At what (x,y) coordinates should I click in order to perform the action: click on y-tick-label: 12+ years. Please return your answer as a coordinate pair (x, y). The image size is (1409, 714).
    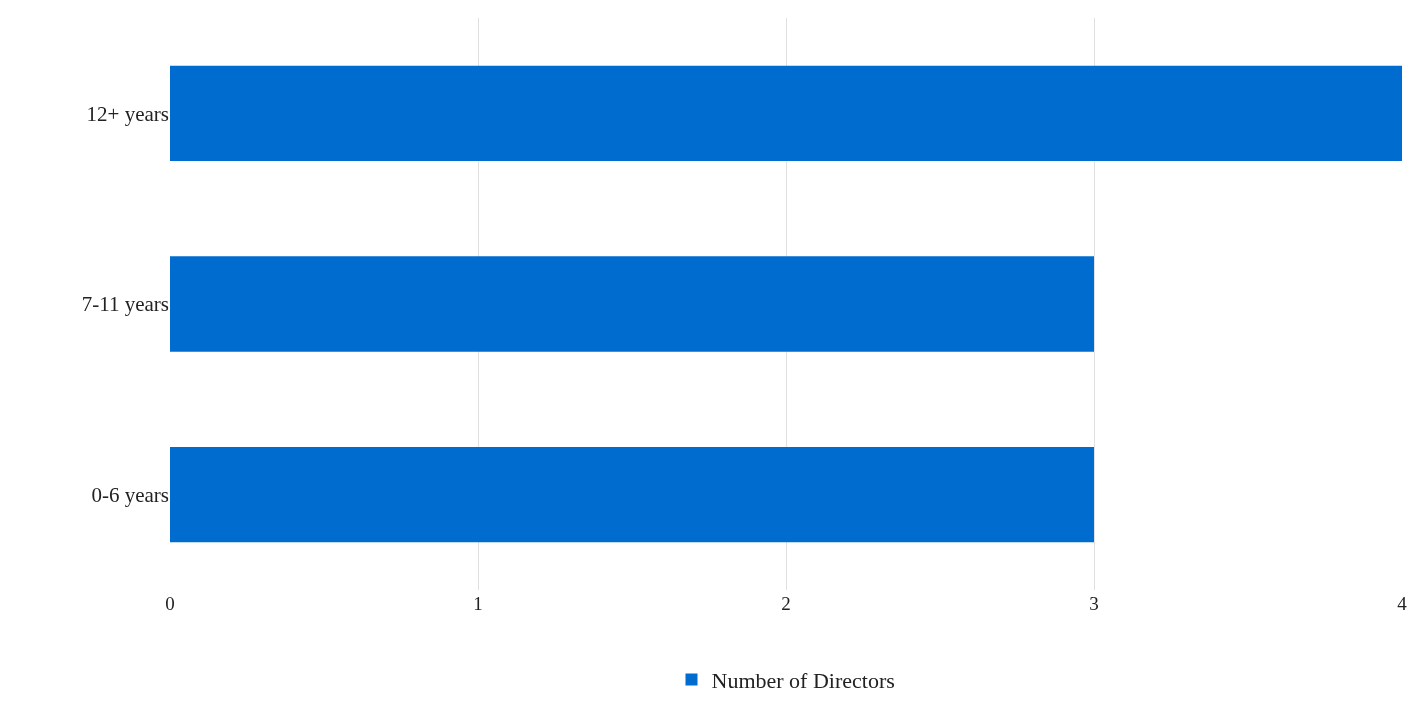
    Looking at the image, I should click on (127, 113).